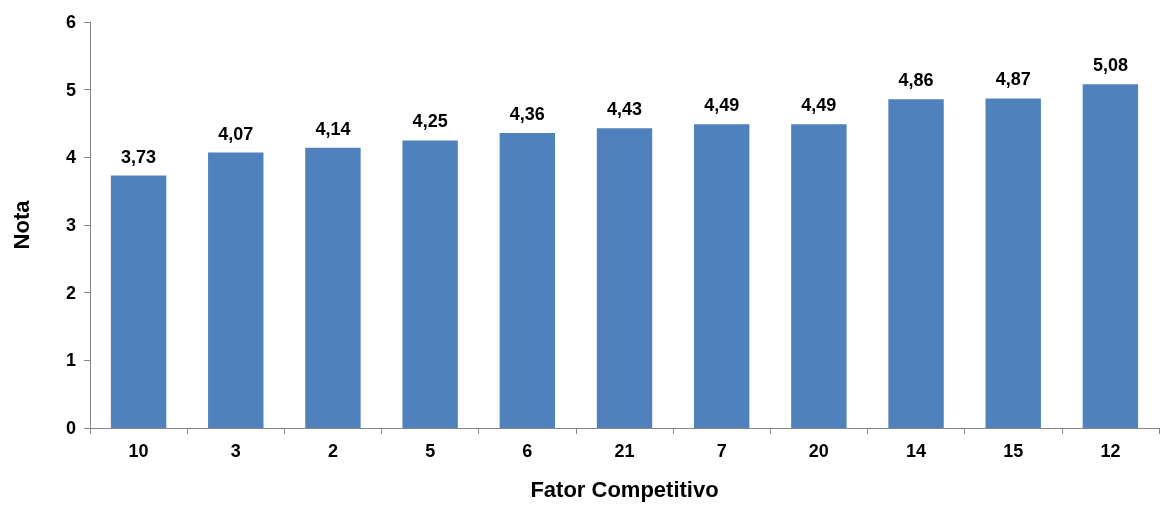 This screenshot has width=1169, height=523. I want to click on data-label: 4,43, so click(624, 109).